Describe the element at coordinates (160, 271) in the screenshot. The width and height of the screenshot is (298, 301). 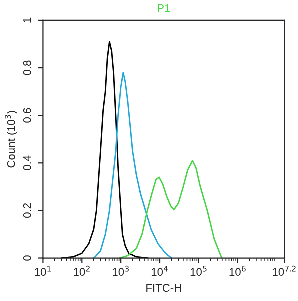
I see `x-tick-label: 10$^{4}$` at that location.